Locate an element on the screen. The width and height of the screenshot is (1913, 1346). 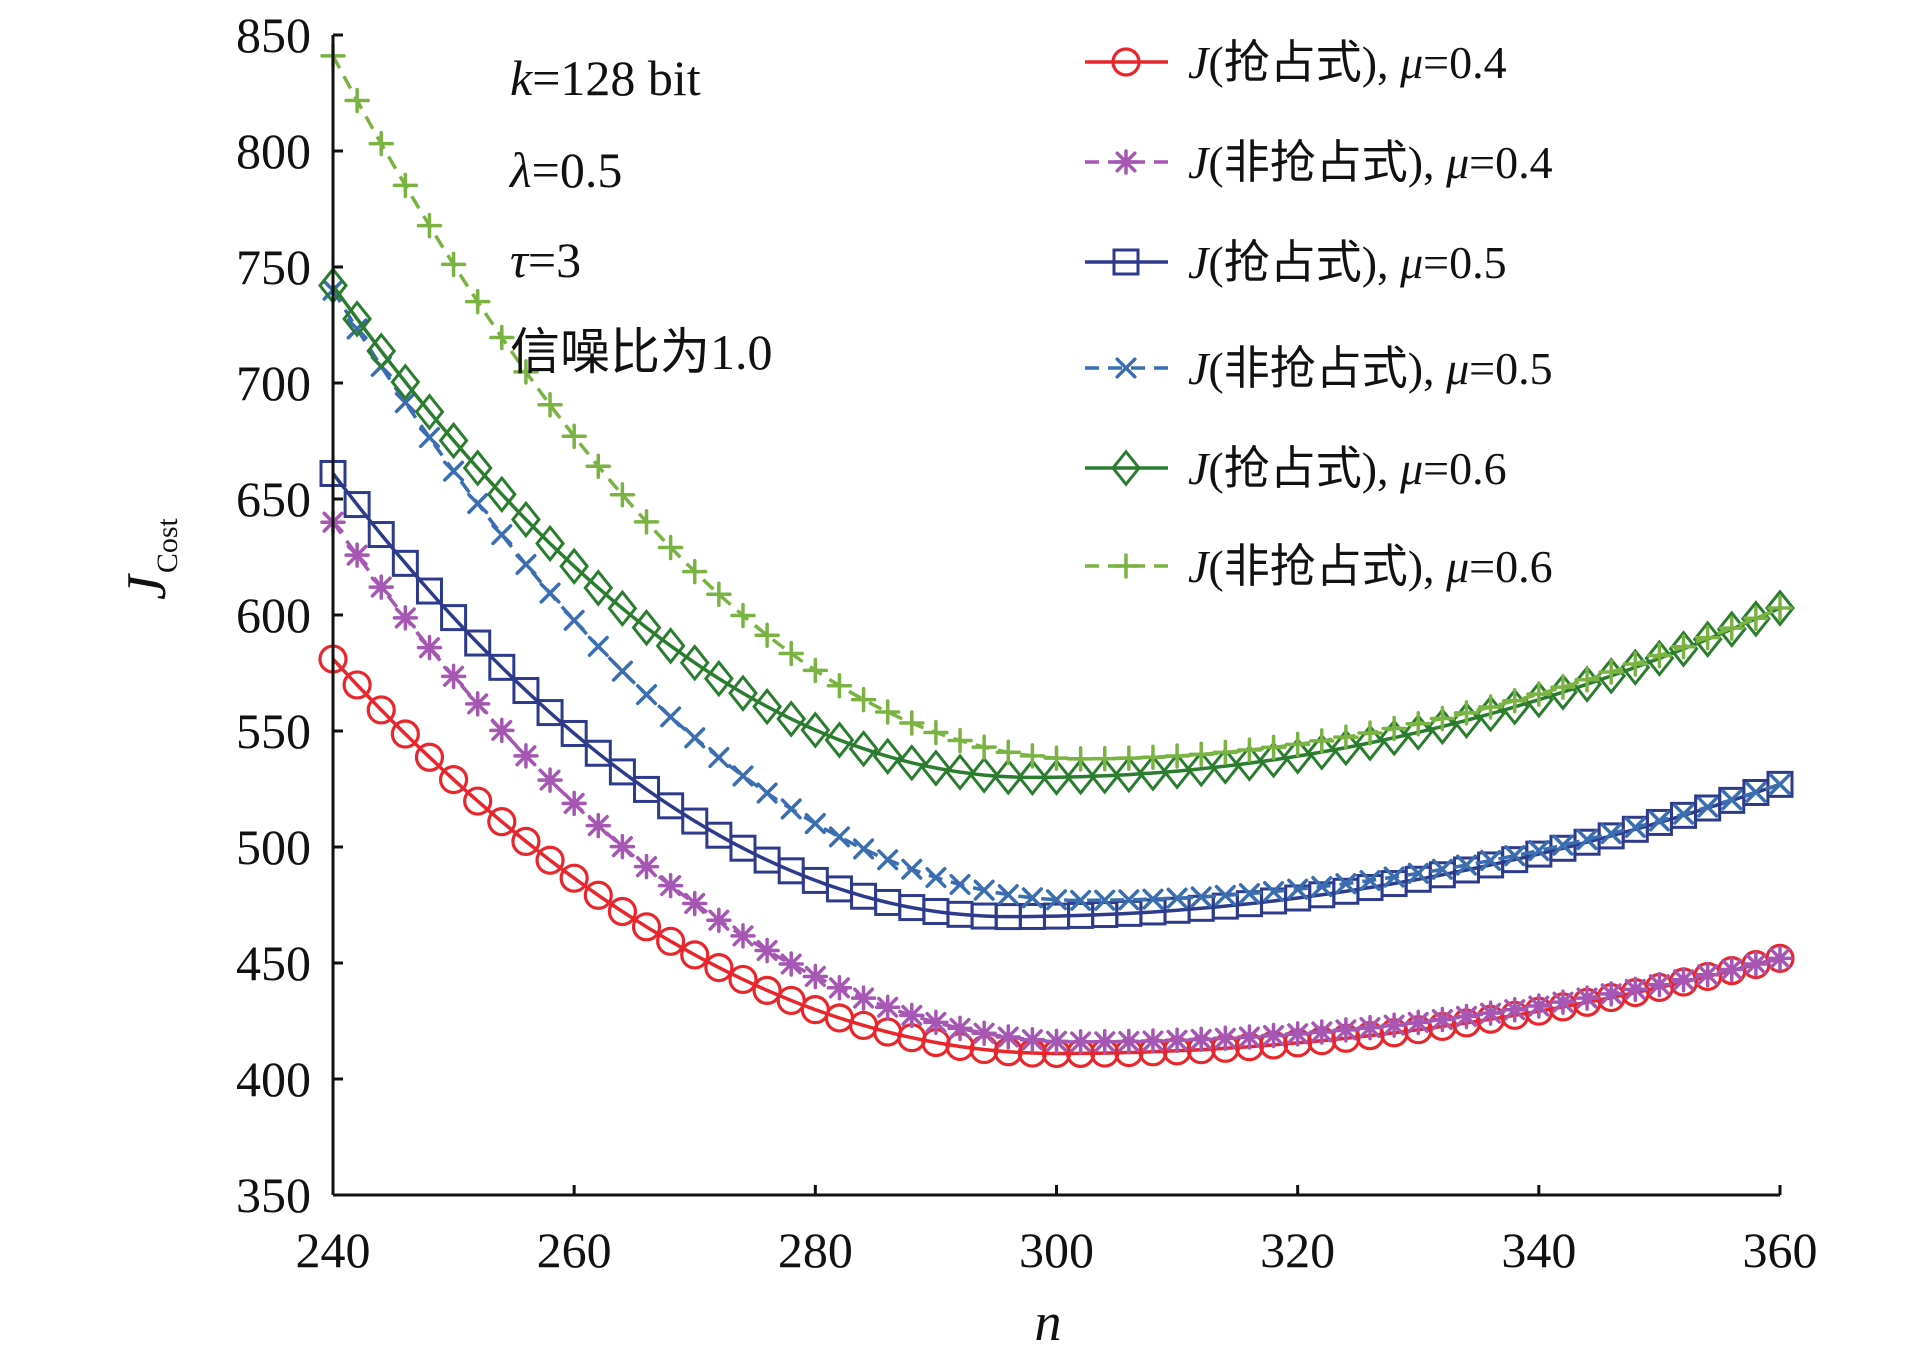
y-tick-label: 400 is located at coordinates (273, 1079).